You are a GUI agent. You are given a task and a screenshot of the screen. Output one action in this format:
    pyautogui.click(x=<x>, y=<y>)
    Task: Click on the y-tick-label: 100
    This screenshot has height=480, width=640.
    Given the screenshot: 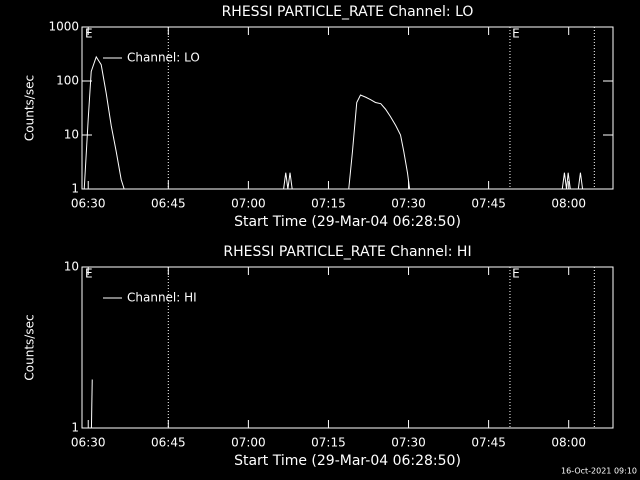 What is the action you would take?
    pyautogui.click(x=67, y=81)
    